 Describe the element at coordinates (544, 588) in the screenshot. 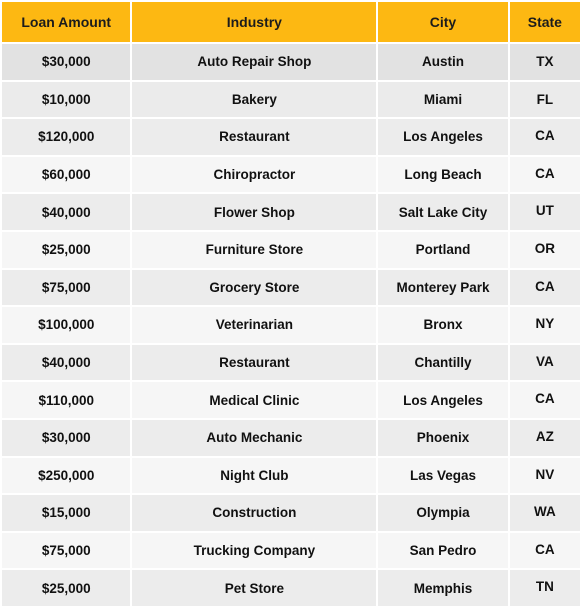

I see `state-cell: TN` at that location.